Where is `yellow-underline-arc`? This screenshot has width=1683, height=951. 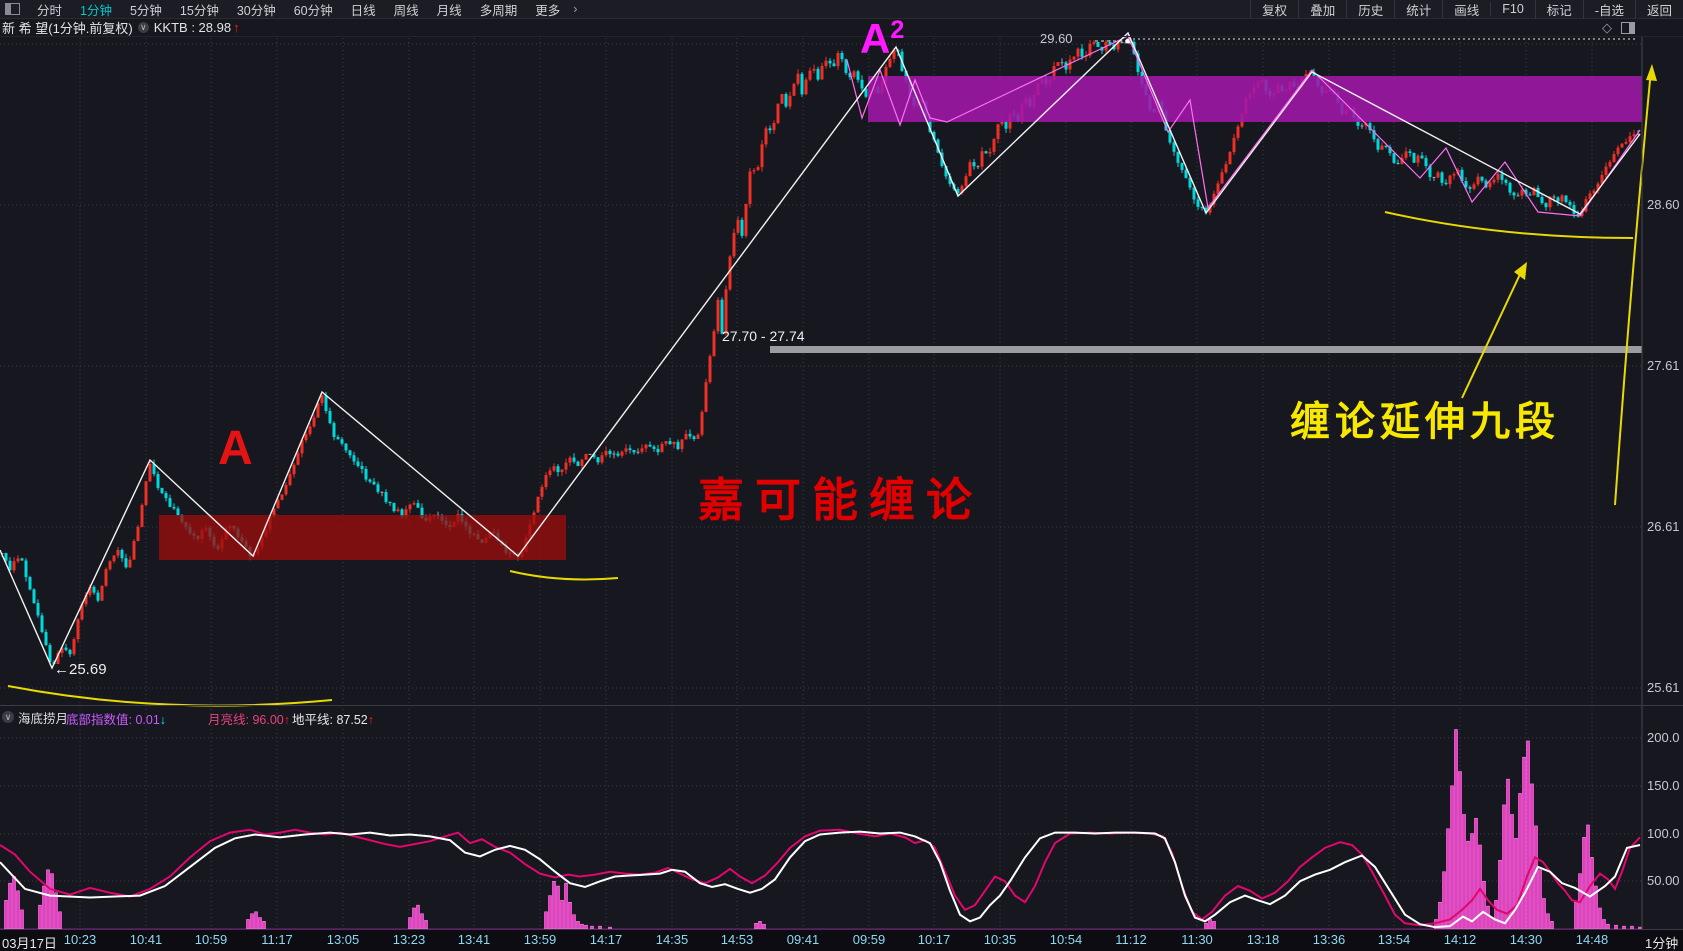 yellow-underline-arc is located at coordinates (170, 696).